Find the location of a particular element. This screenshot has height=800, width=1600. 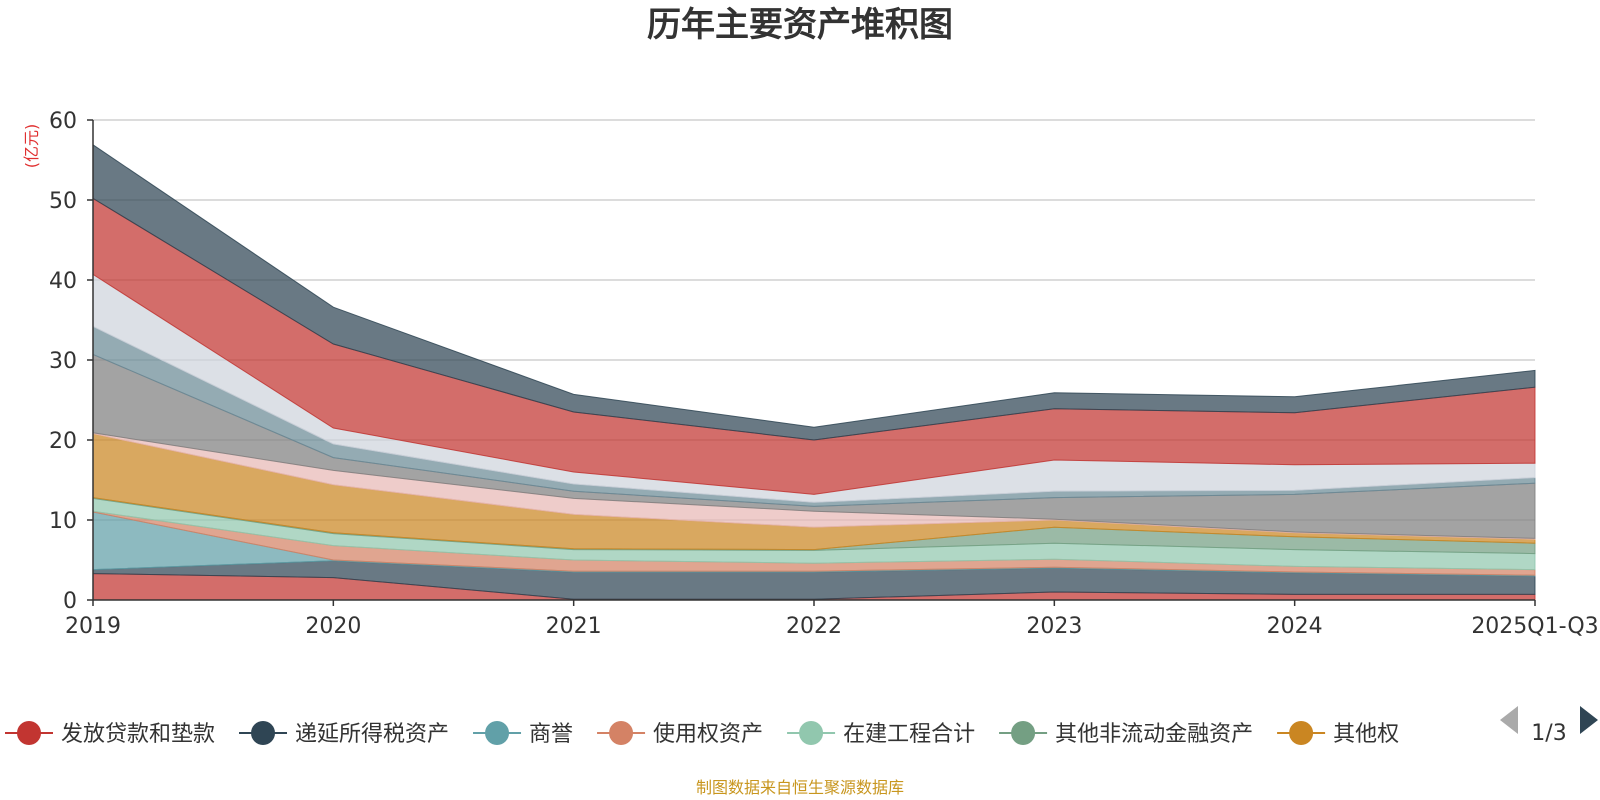

legend-label: 其他非流动金融资产 is located at coordinates (1154, 734).